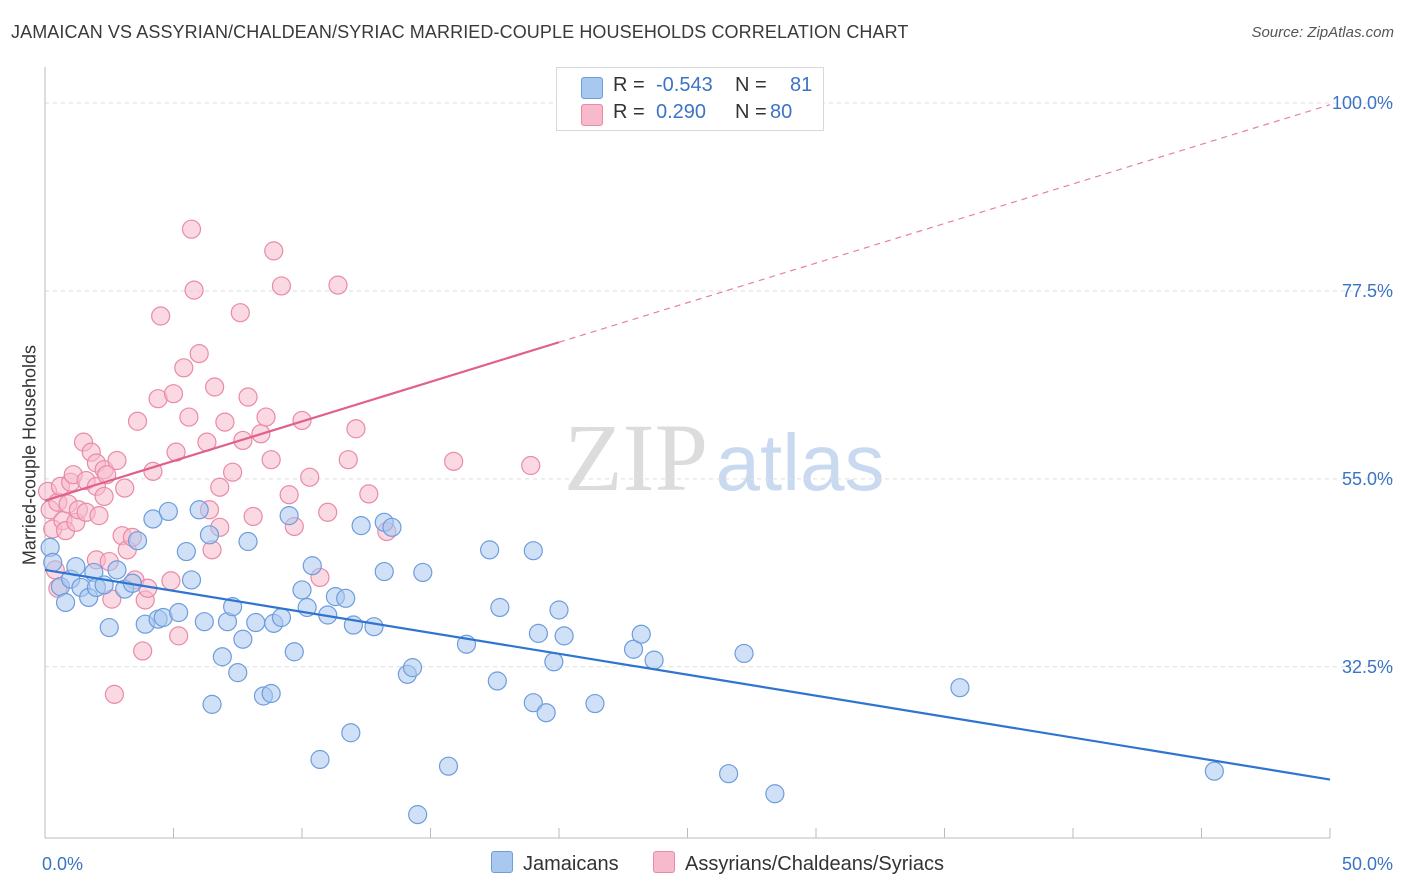 This screenshot has height=892, width=1406. I want to click on legend-r-value: -0.543, so click(684, 85).